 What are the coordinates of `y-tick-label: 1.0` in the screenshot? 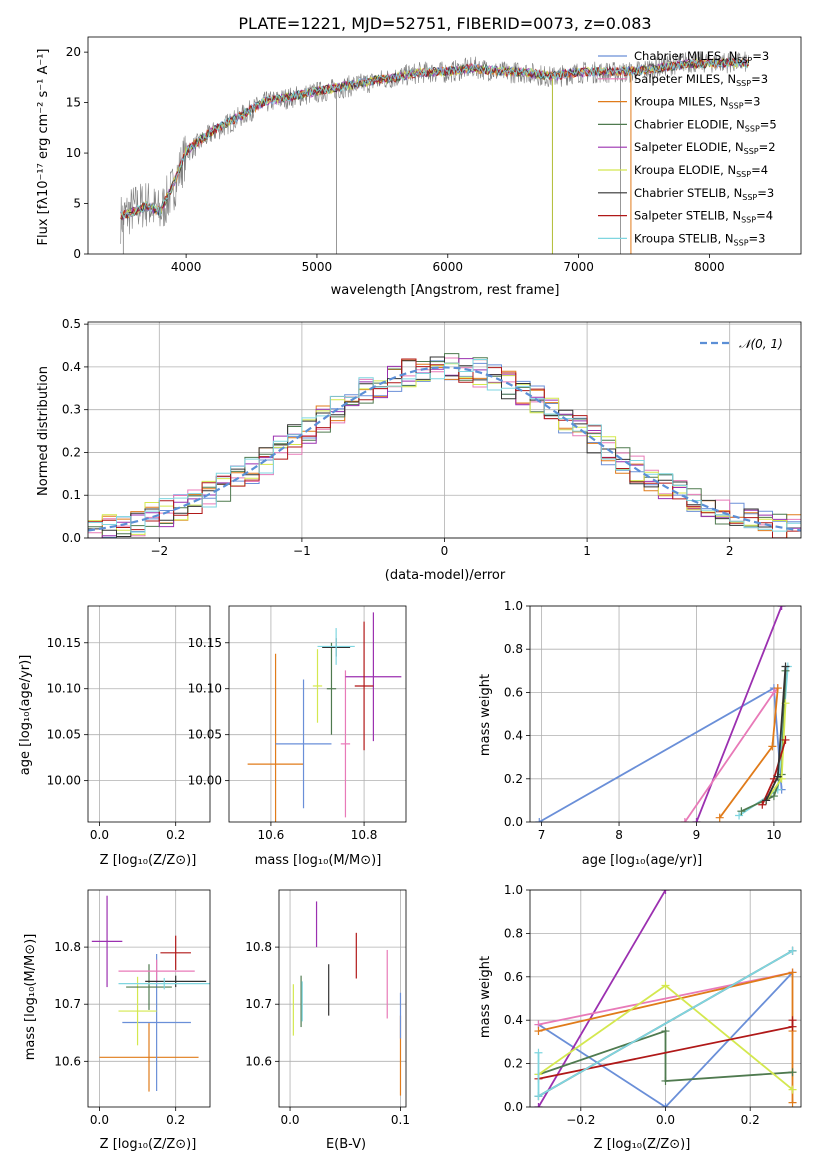 It's located at (513, 890).